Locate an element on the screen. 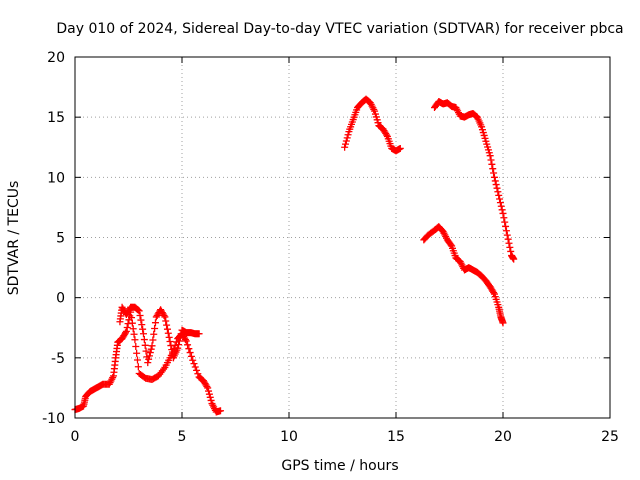  y-tick-label: -5 is located at coordinates (58, 359).